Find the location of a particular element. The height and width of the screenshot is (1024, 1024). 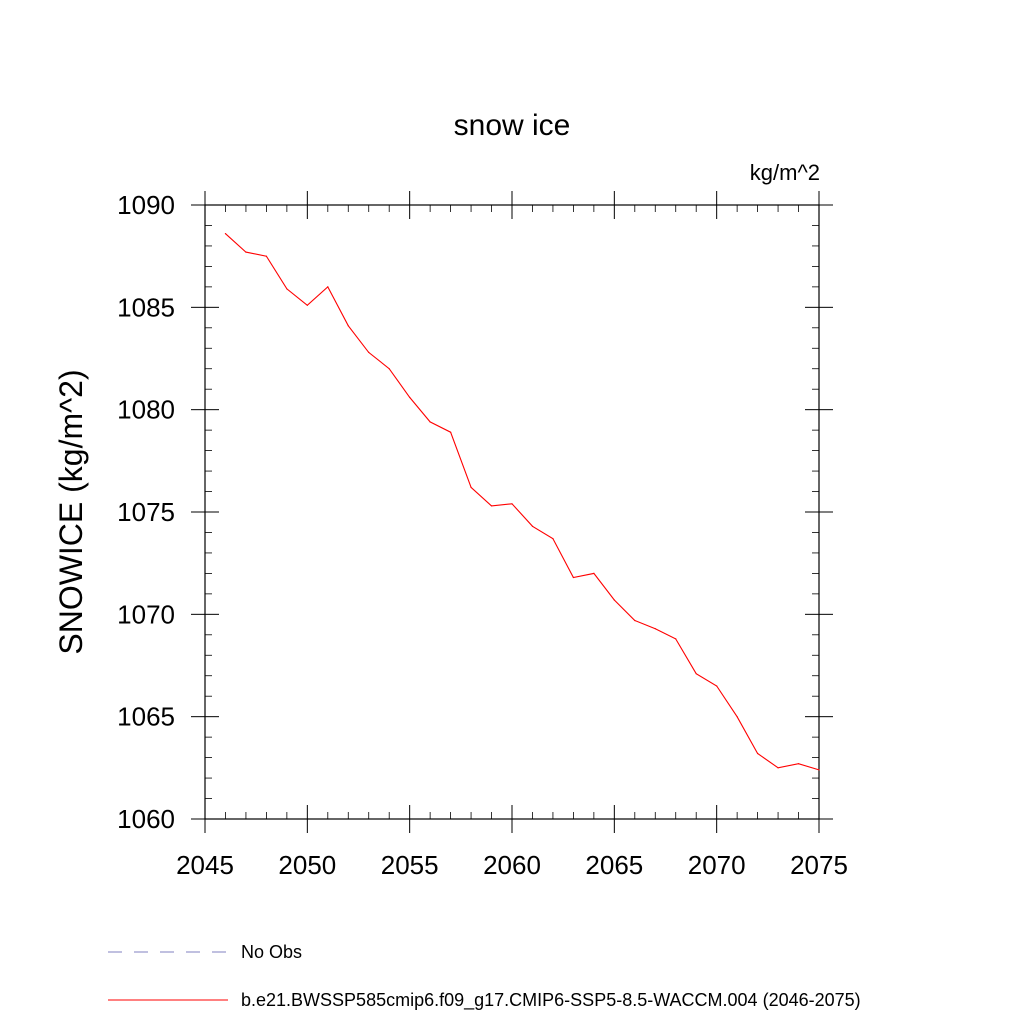

x-tick-label: 2065 is located at coordinates (614, 865).